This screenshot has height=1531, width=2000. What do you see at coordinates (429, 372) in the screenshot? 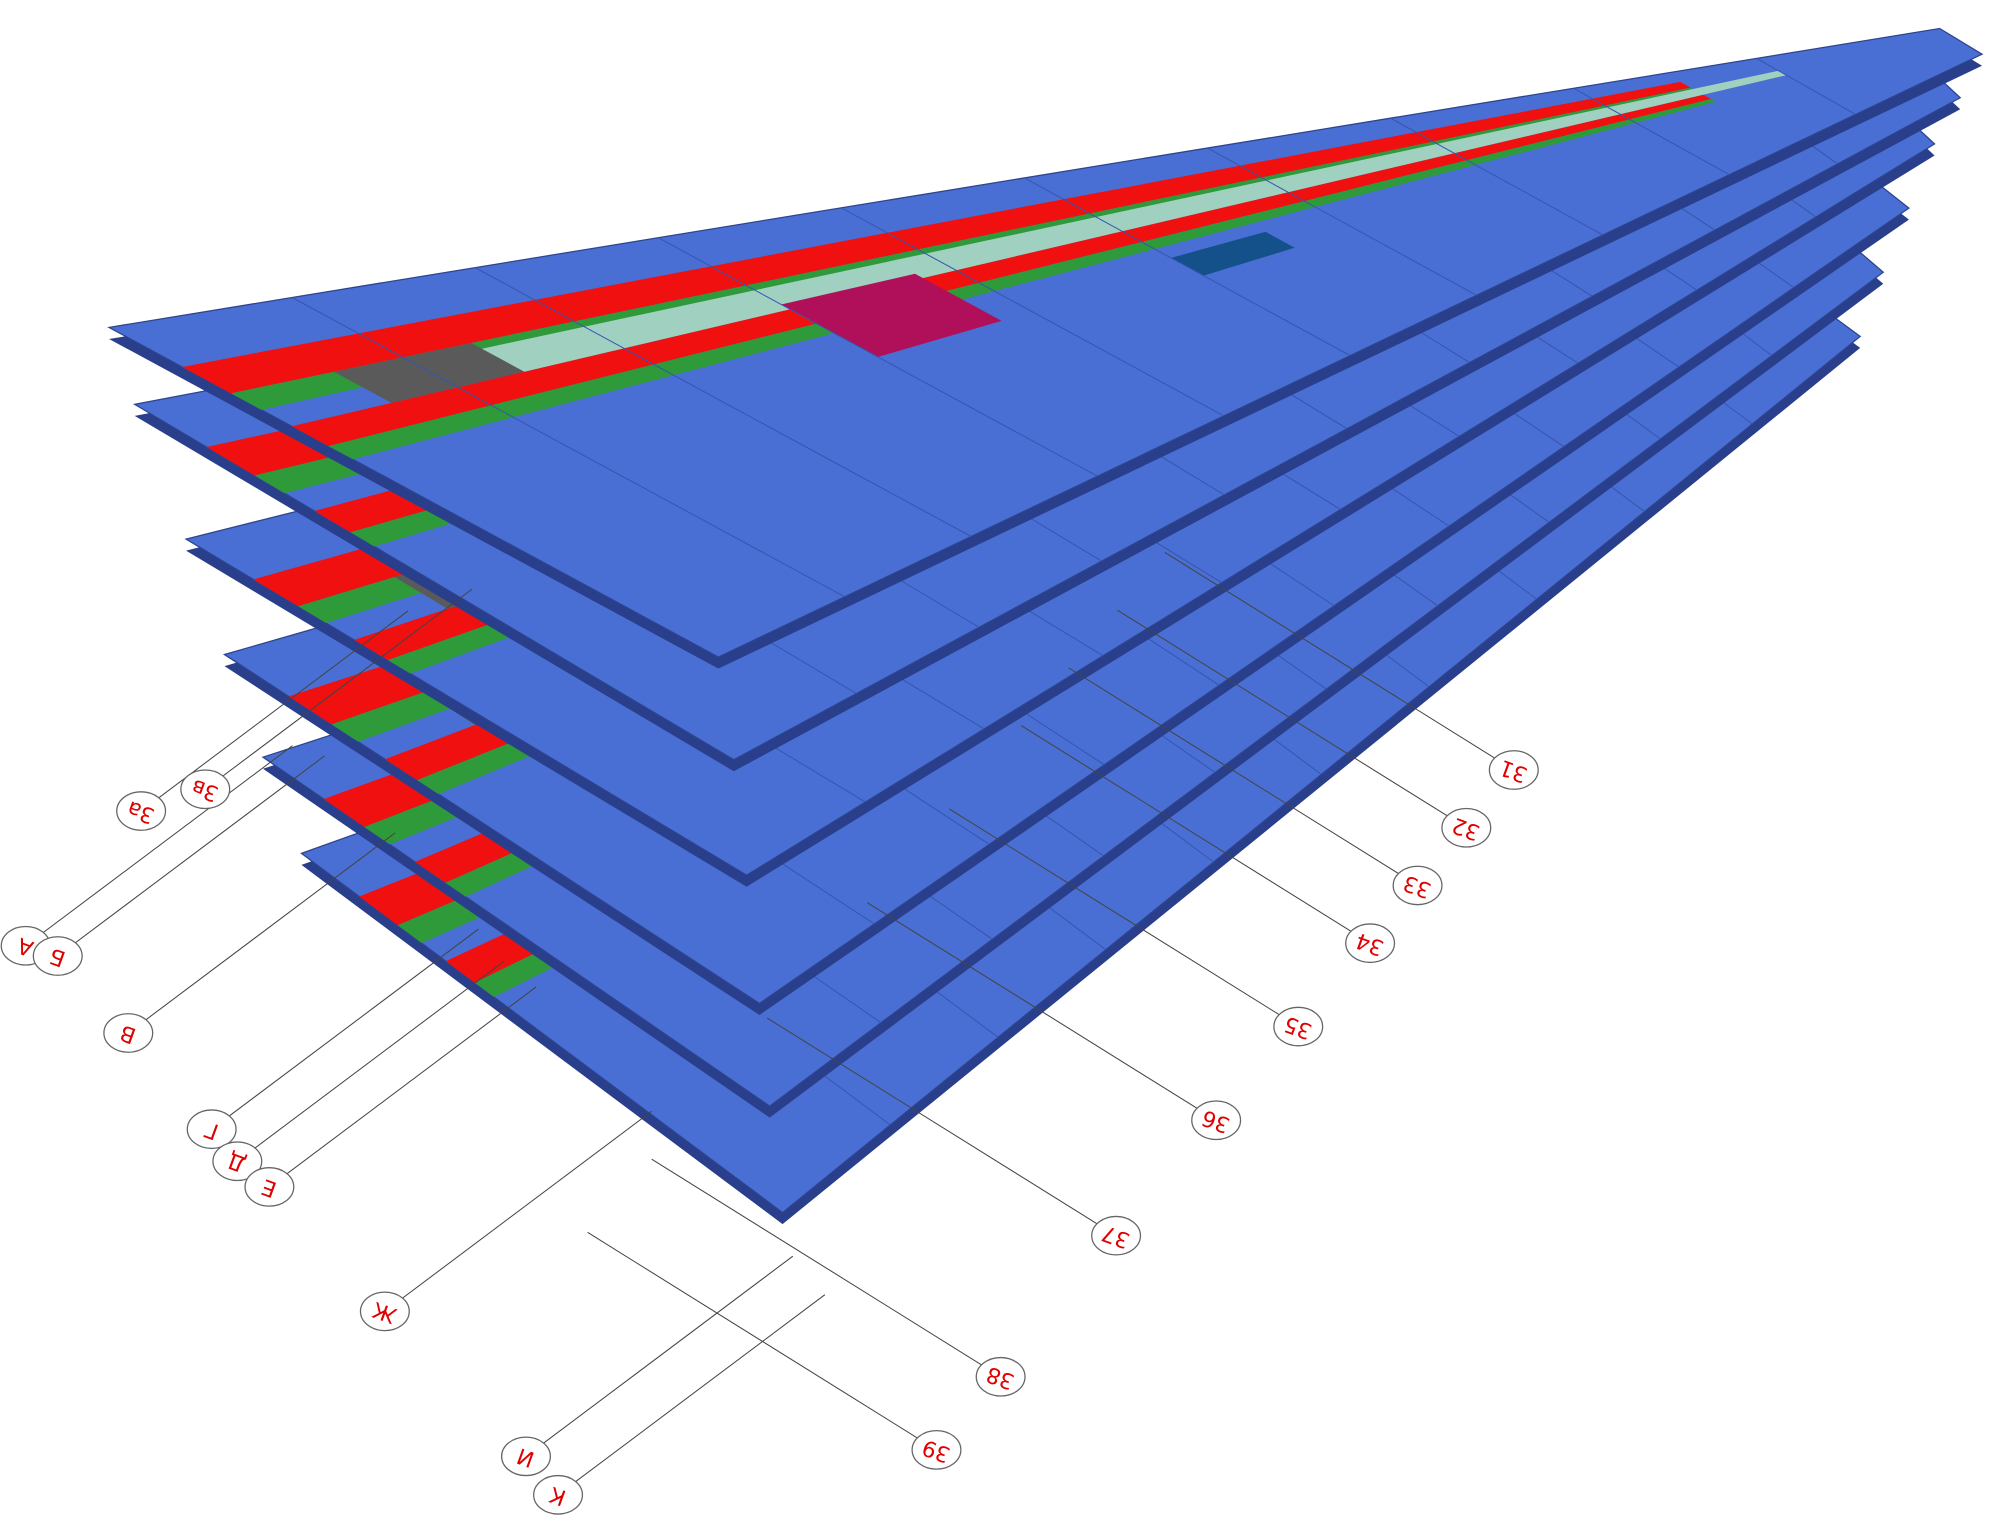
I see `band-gray` at bounding box center [429, 372].